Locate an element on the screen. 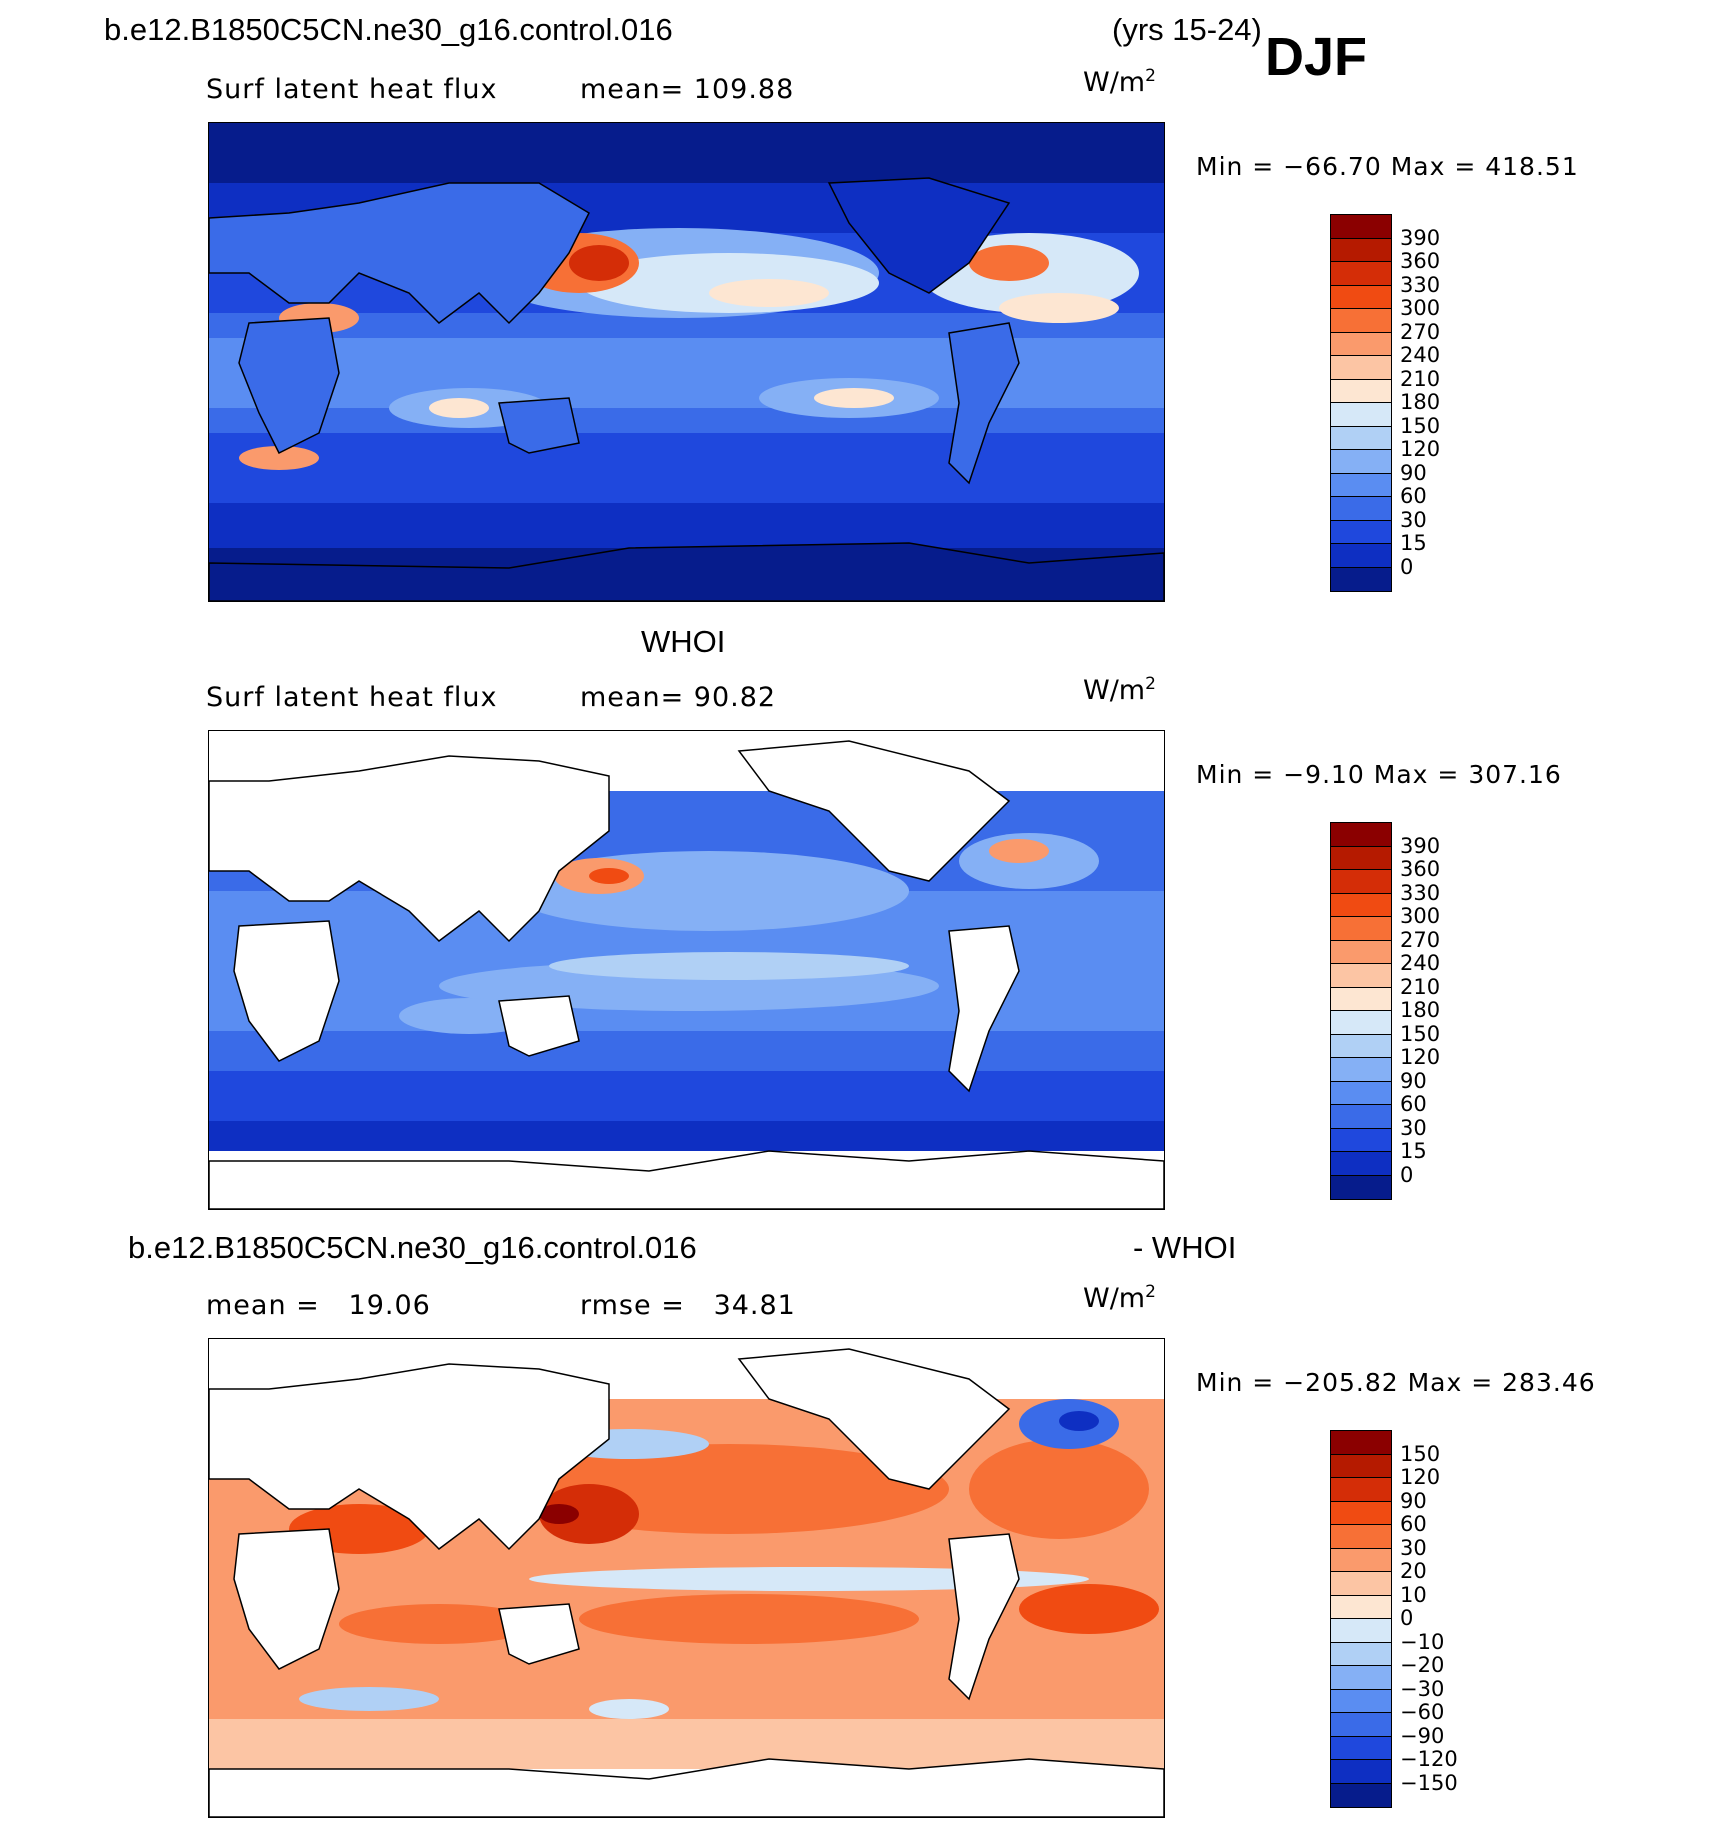 The width and height of the screenshot is (1710, 1831). panel3-map-svg is located at coordinates (686, 1578).